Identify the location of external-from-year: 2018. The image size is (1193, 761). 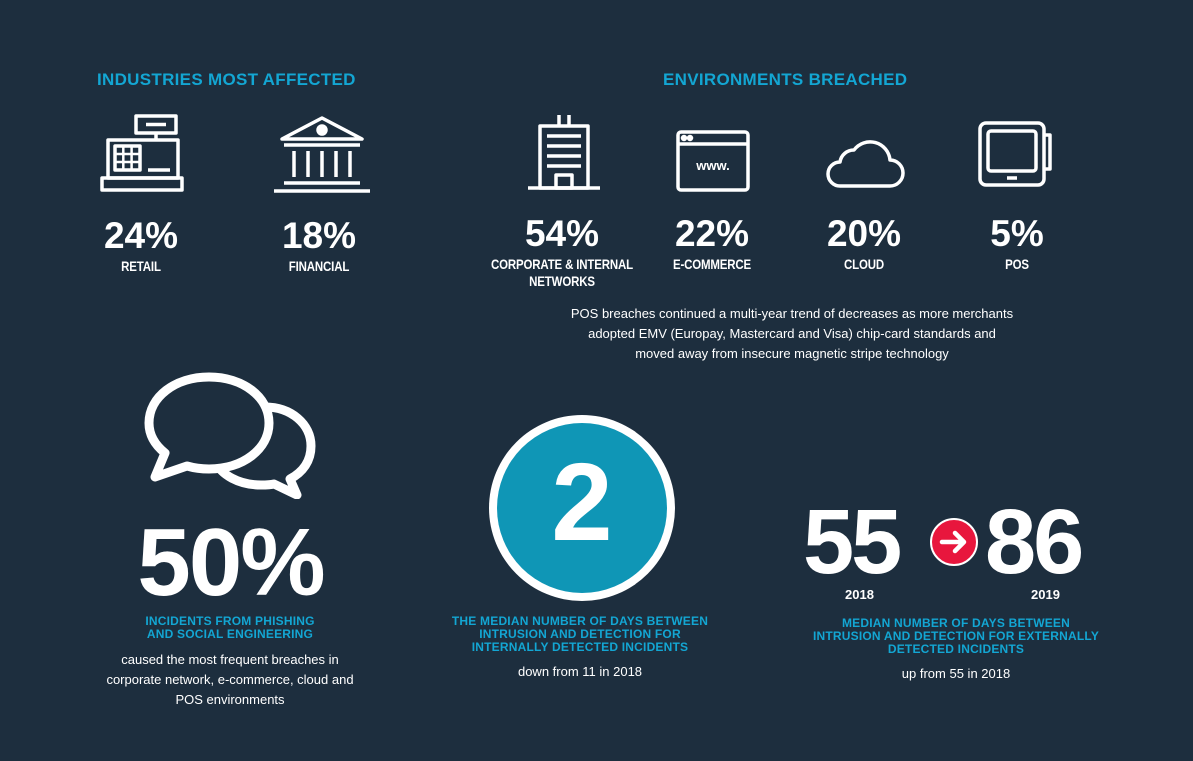
(859, 594).